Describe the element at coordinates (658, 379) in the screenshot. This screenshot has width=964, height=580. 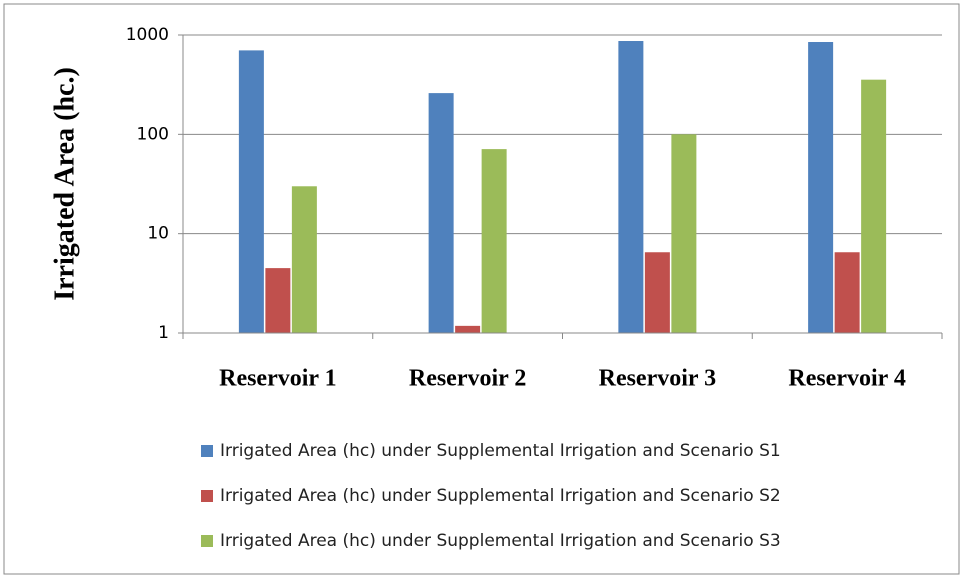
I see `x-tick-label: Reservoir 3` at that location.